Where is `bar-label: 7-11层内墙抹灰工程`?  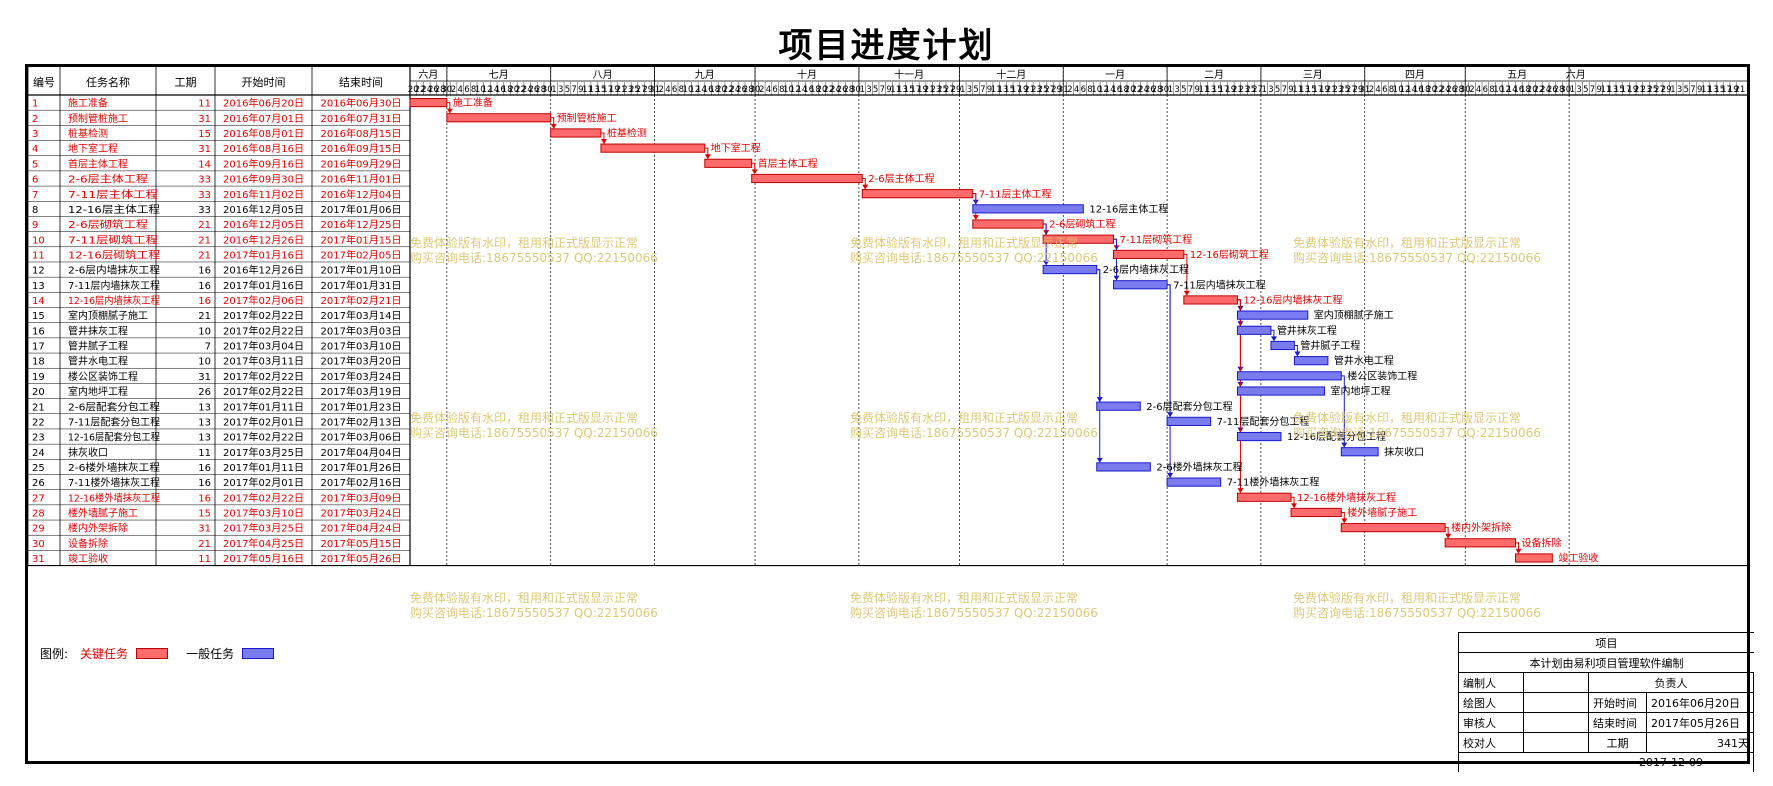 bar-label: 7-11层内墙抹灰工程 is located at coordinates (1219, 284).